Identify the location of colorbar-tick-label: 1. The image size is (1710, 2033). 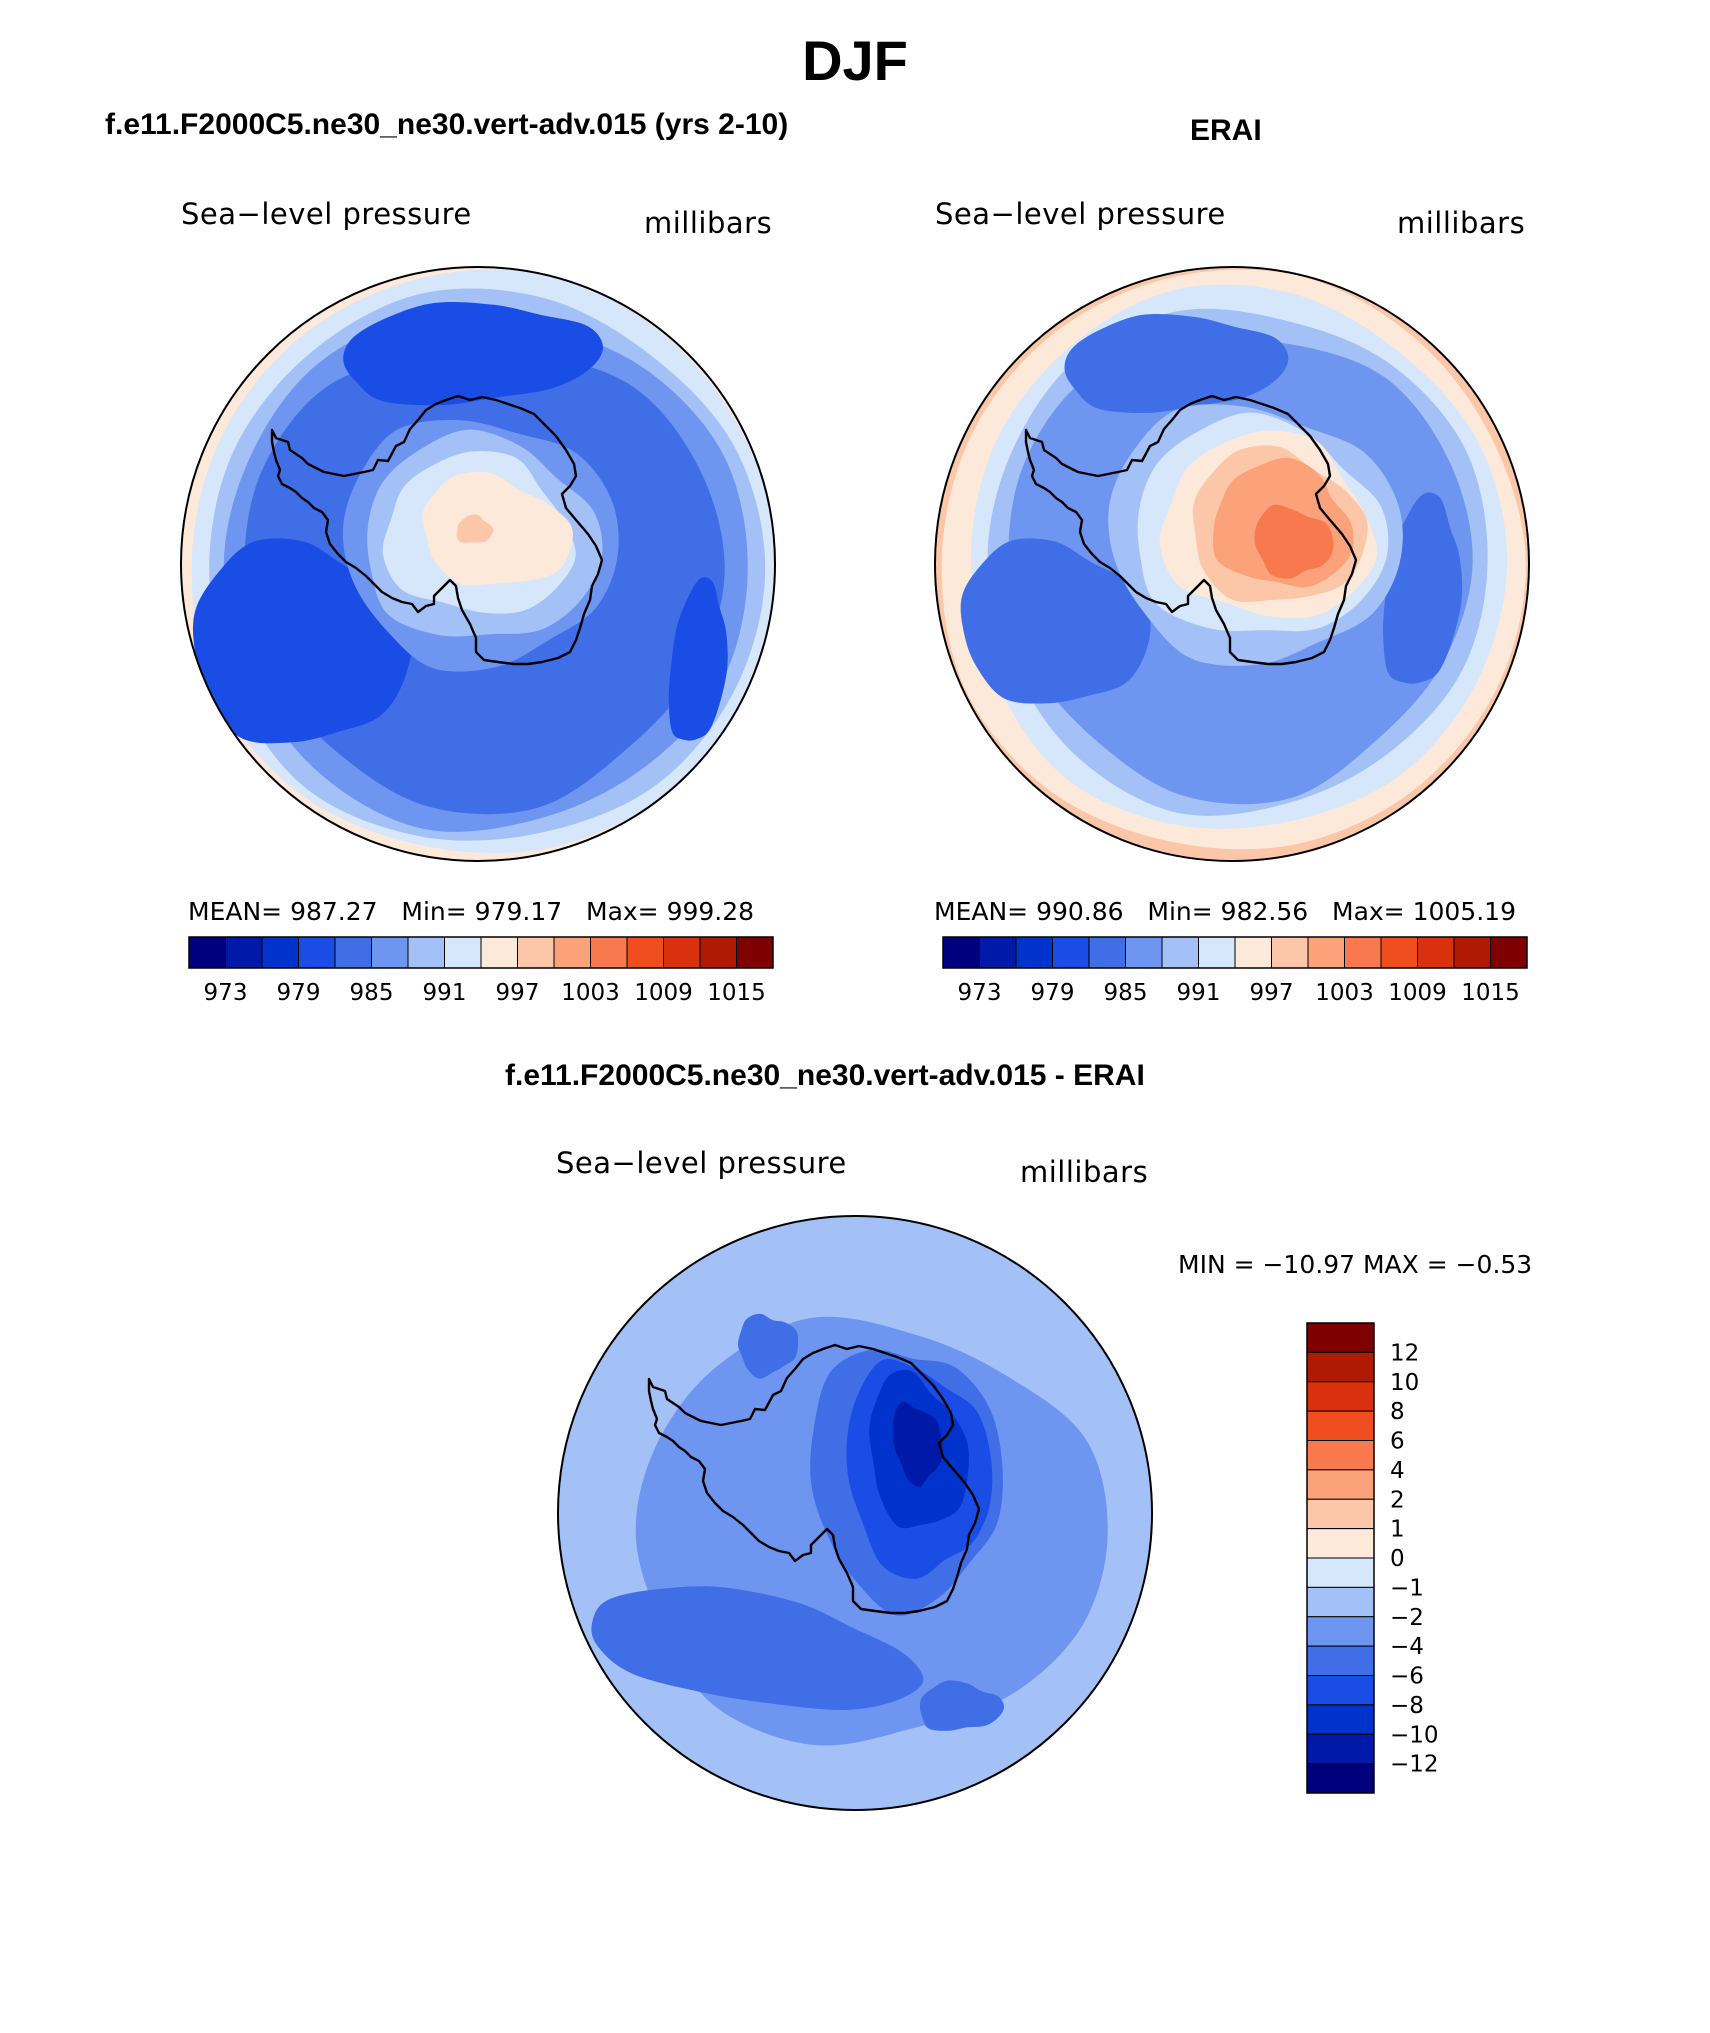
(1397, 1530).